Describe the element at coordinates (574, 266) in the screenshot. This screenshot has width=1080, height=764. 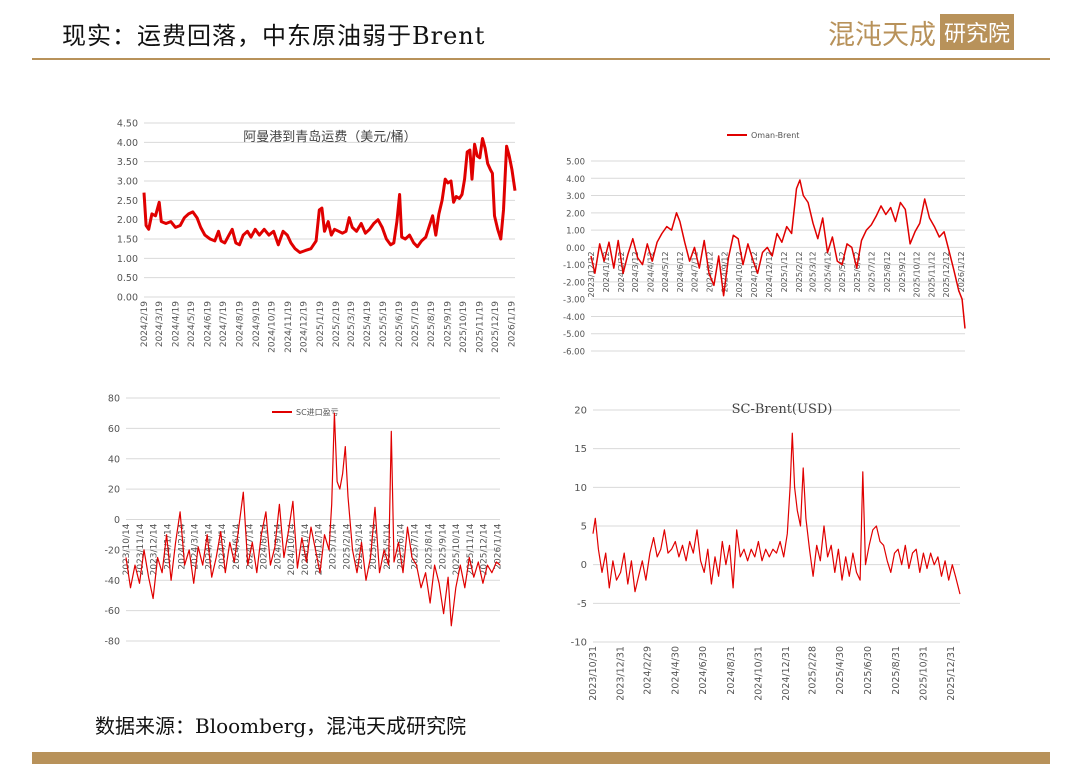
I see `y-tick-label: -1.00` at that location.